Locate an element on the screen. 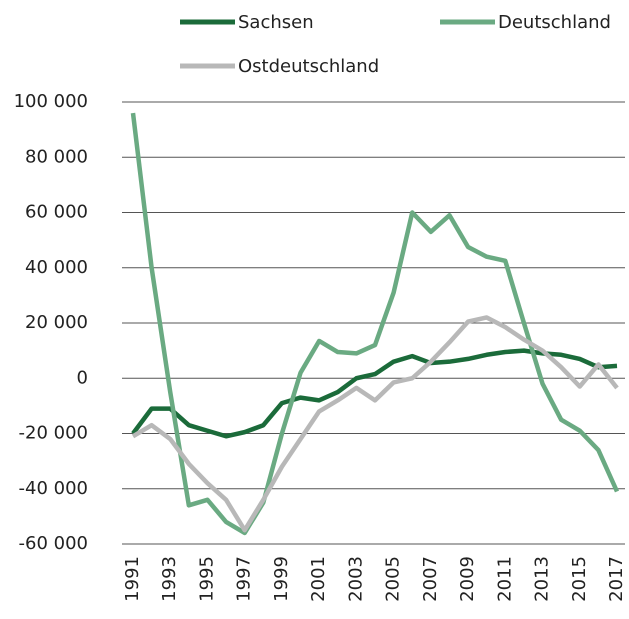 This screenshot has height=619, width=629. y-tick-label: 40 000 is located at coordinates (56, 267).